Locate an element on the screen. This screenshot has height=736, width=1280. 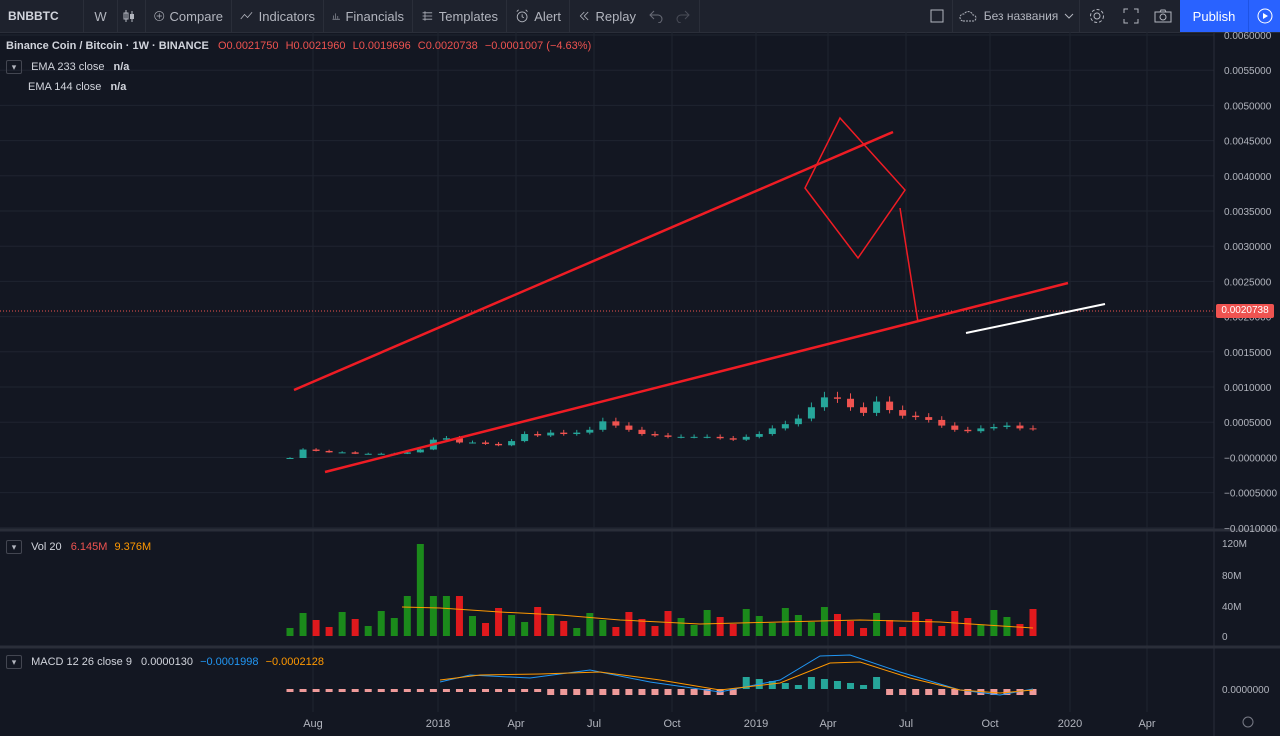
ema144-label: EMA 144 close is located at coordinates (65, 87).